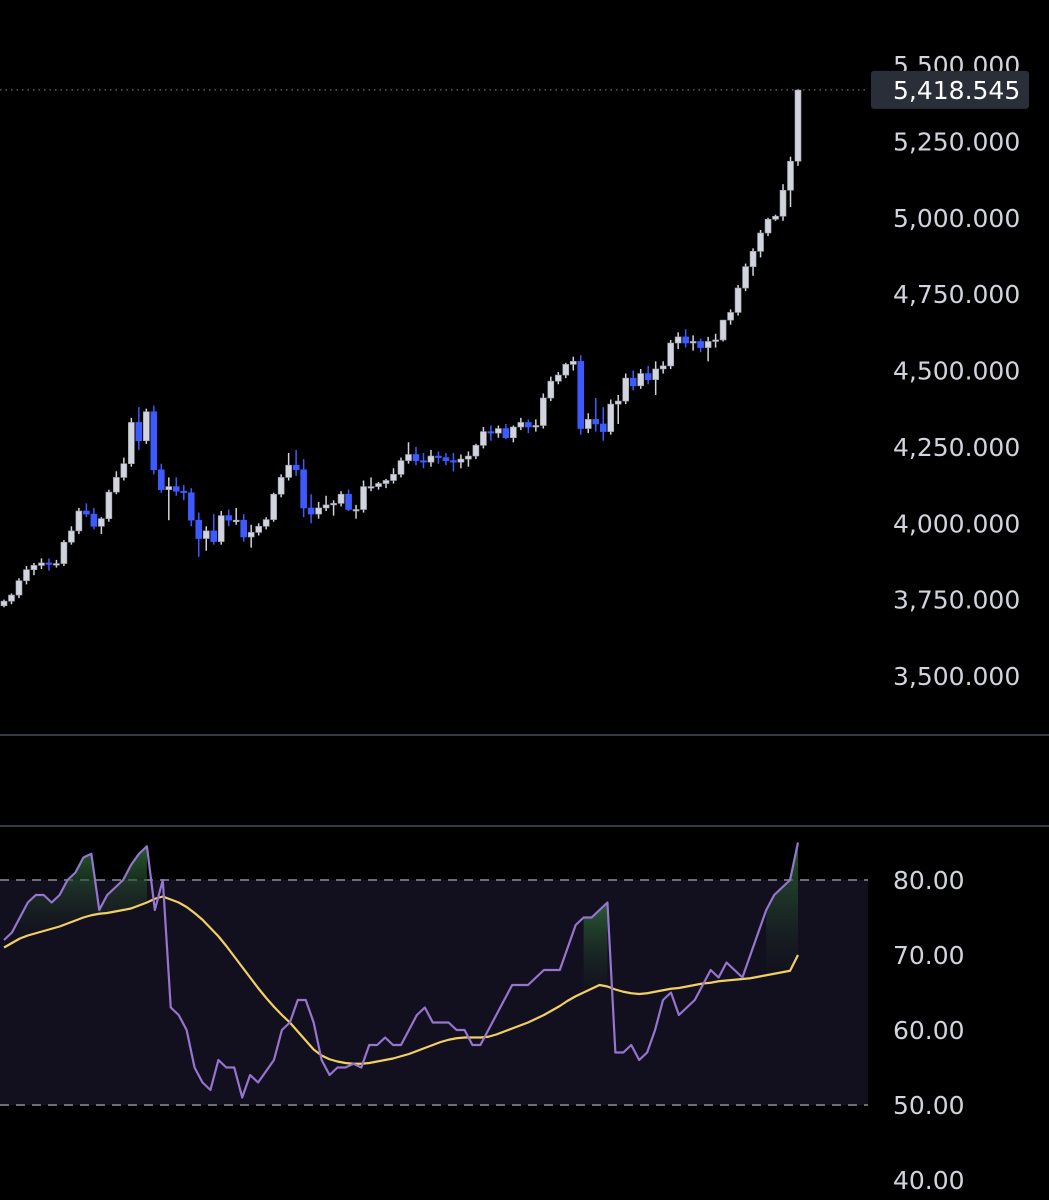  I want to click on price-axis-tick: 4,750.000, so click(956, 294).